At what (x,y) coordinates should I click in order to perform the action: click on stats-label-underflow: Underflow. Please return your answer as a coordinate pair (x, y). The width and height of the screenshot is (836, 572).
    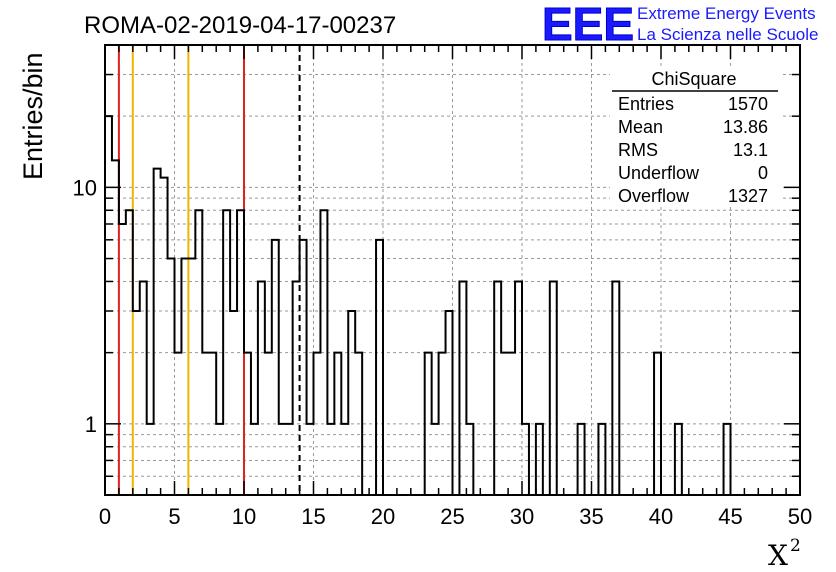
    Looking at the image, I should click on (659, 173).